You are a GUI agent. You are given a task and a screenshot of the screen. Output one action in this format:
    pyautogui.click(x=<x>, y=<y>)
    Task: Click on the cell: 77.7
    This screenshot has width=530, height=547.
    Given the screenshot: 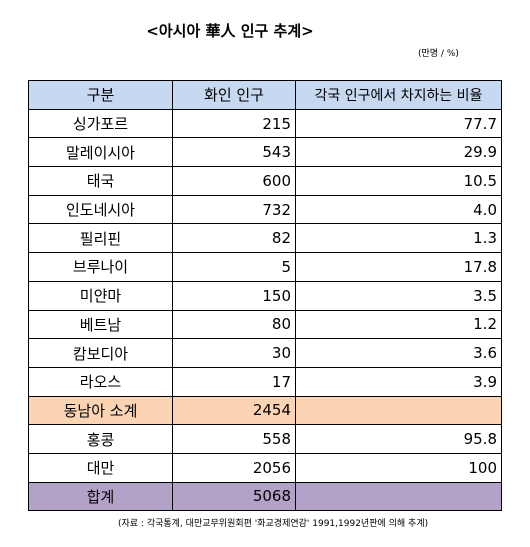 What is the action you would take?
    pyautogui.click(x=398, y=123)
    